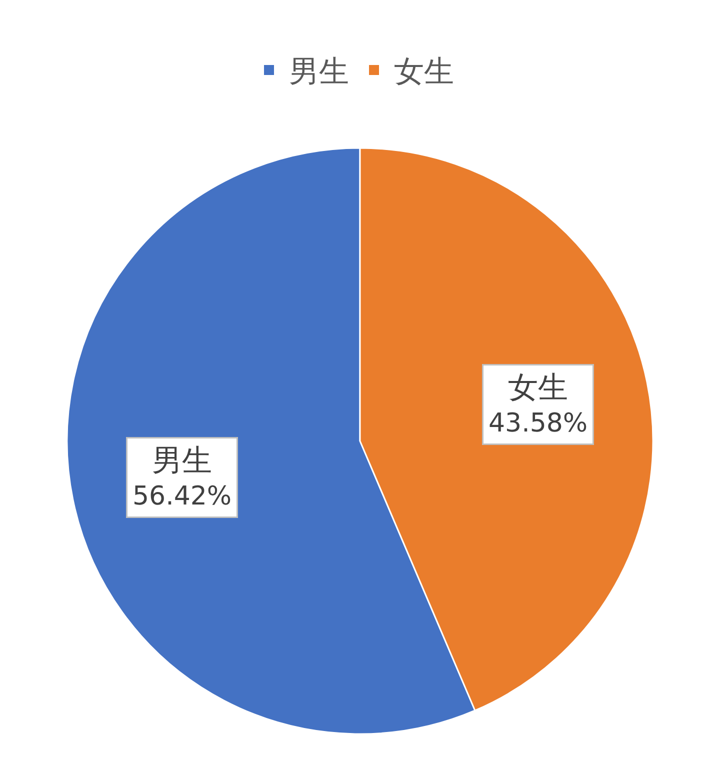 The image size is (708, 771). Describe the element at coordinates (424, 72) in the screenshot. I see `legend-label: 女生` at that location.